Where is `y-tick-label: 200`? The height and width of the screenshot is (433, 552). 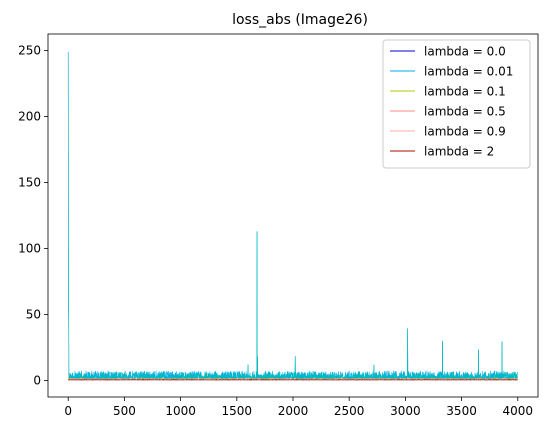
y-tick-label: 200 is located at coordinates (29, 117).